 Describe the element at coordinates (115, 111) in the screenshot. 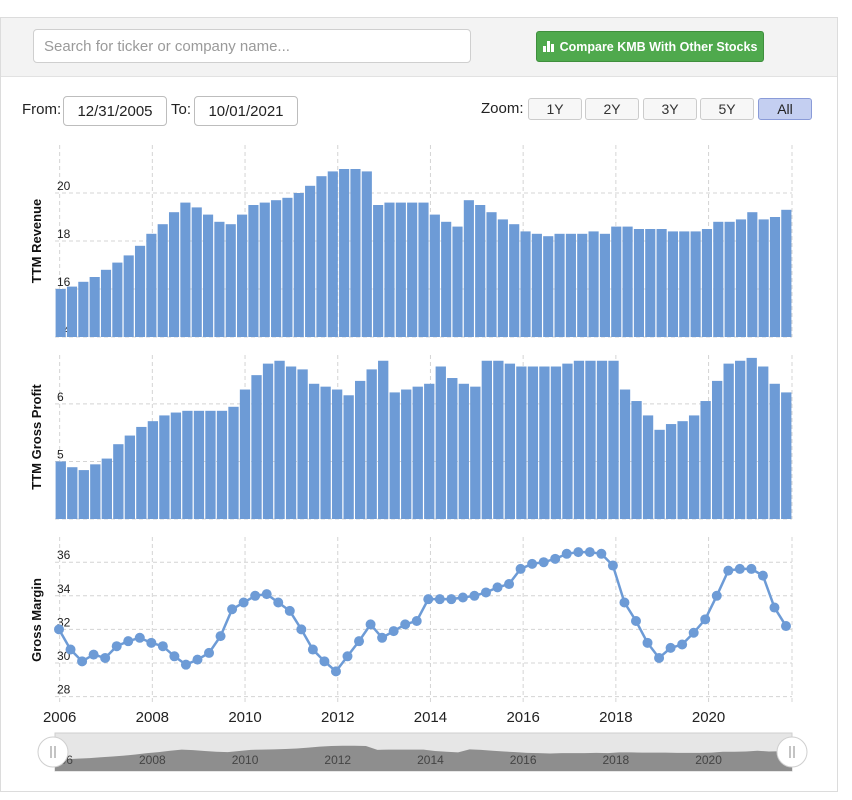

I see `from-date-input: 12/31/2005` at that location.